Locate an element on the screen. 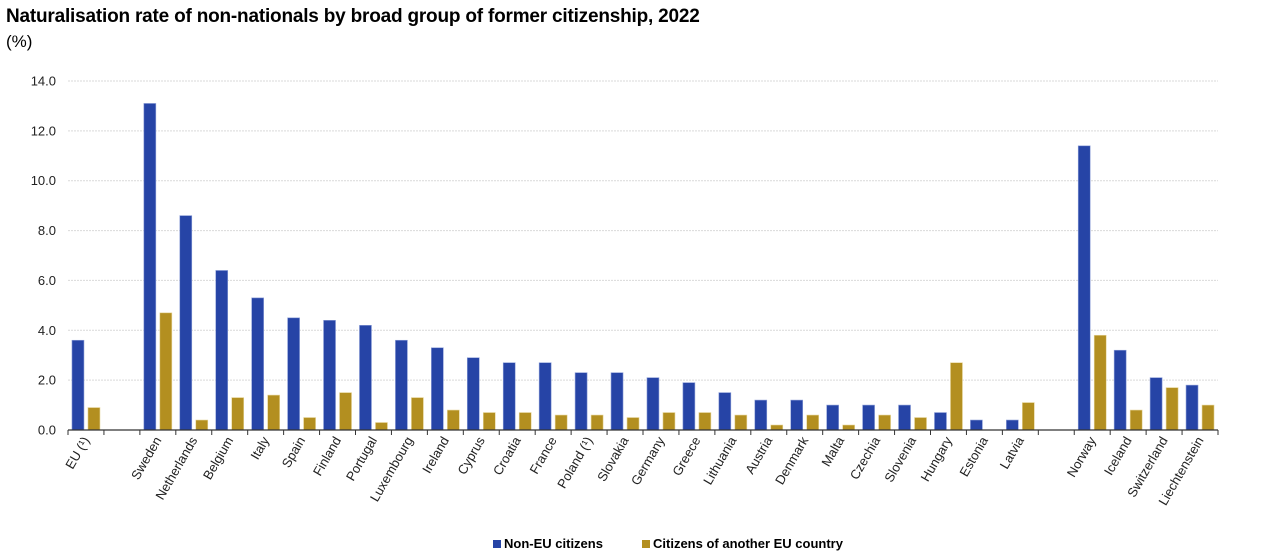 This screenshot has width=1280, height=551. legend-item-other-eu: Citizens of another EU country is located at coordinates (742, 543).